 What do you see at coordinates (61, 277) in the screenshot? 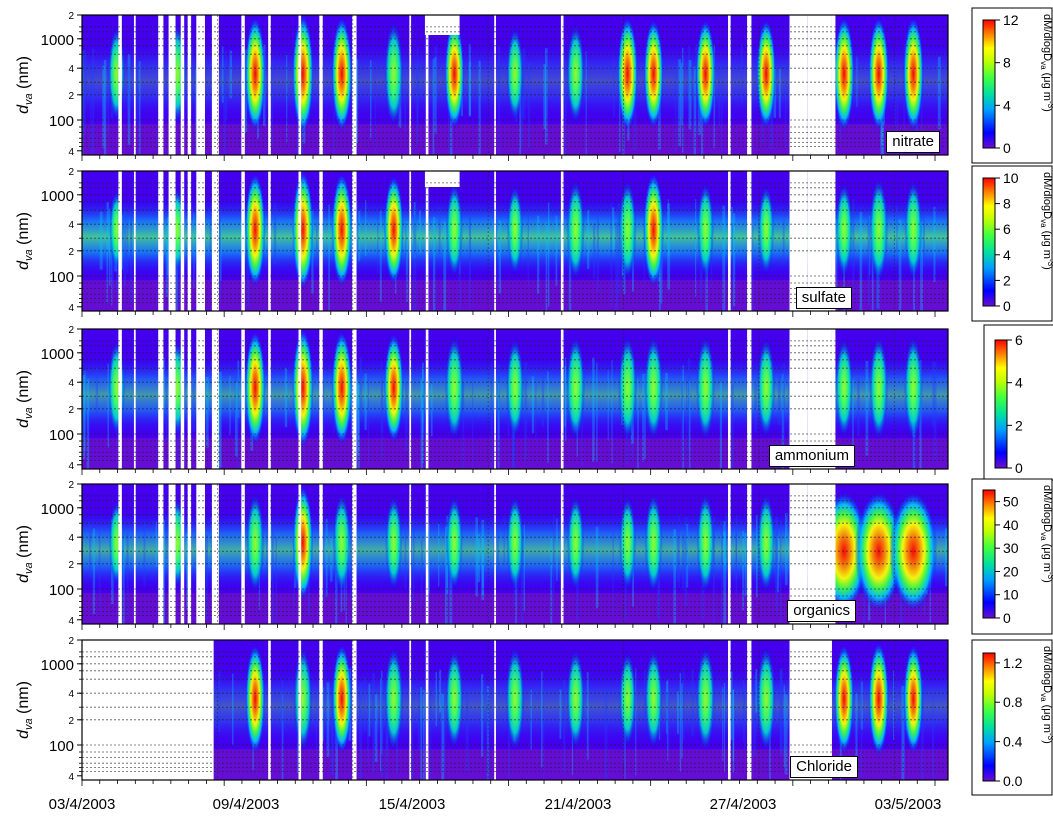
I see `y-tick-label: 100` at bounding box center [61, 277].